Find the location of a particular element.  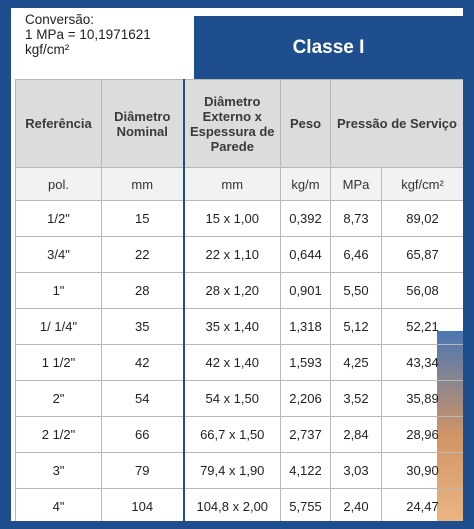

table-row: 1/2" 15 15 x 1,00 0,392 8,73 89,02 is located at coordinates (239, 218).